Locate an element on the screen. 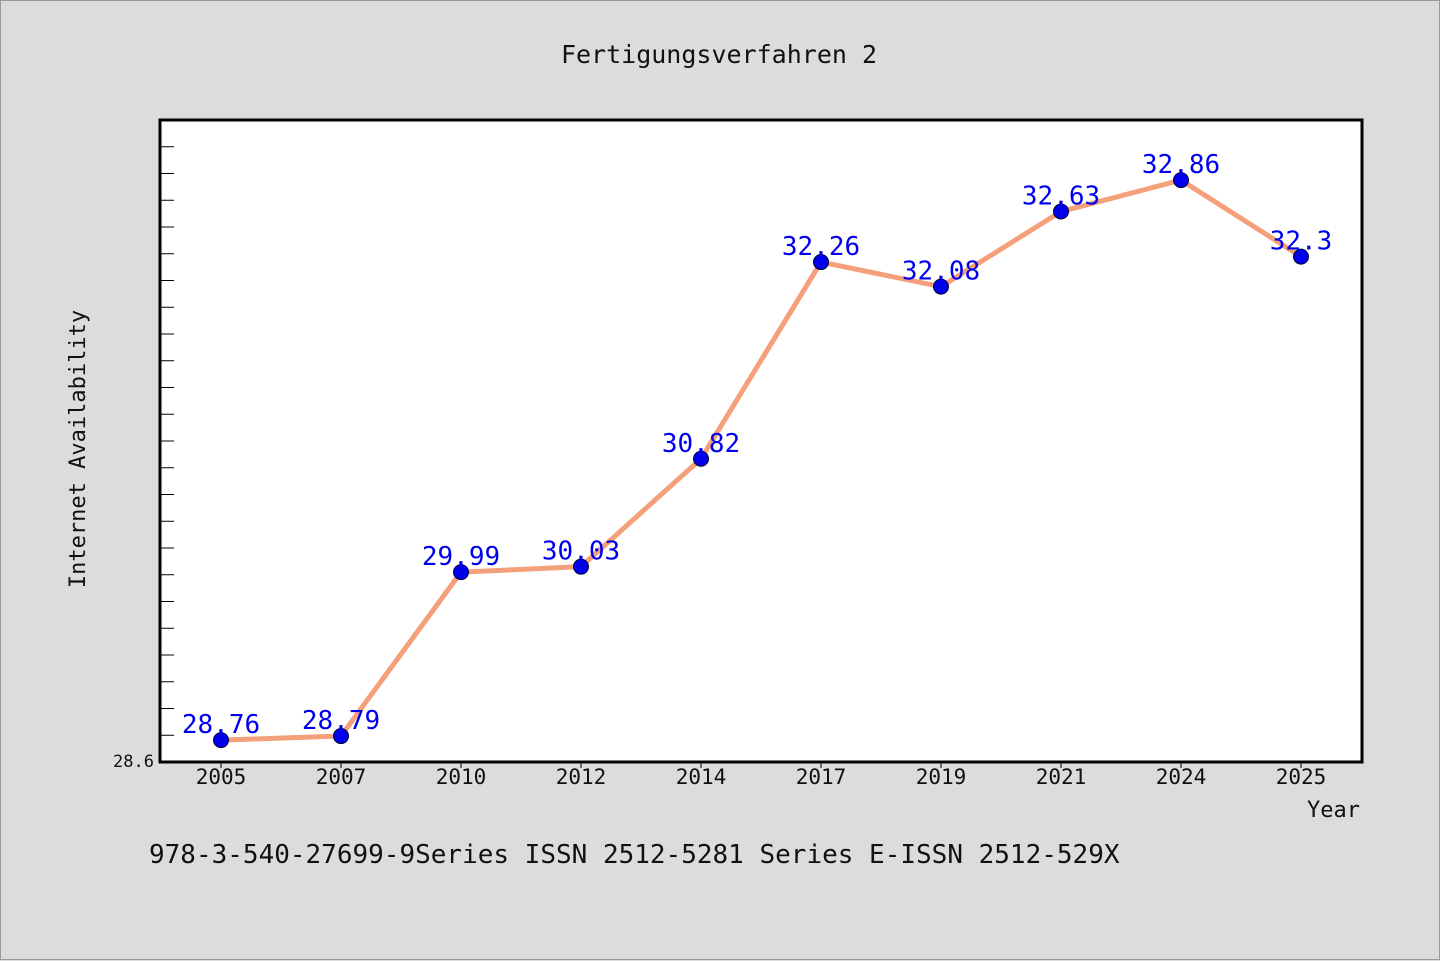 This screenshot has width=1440, height=961. x-axis-tick-label: 2019 is located at coordinates (941, 777).